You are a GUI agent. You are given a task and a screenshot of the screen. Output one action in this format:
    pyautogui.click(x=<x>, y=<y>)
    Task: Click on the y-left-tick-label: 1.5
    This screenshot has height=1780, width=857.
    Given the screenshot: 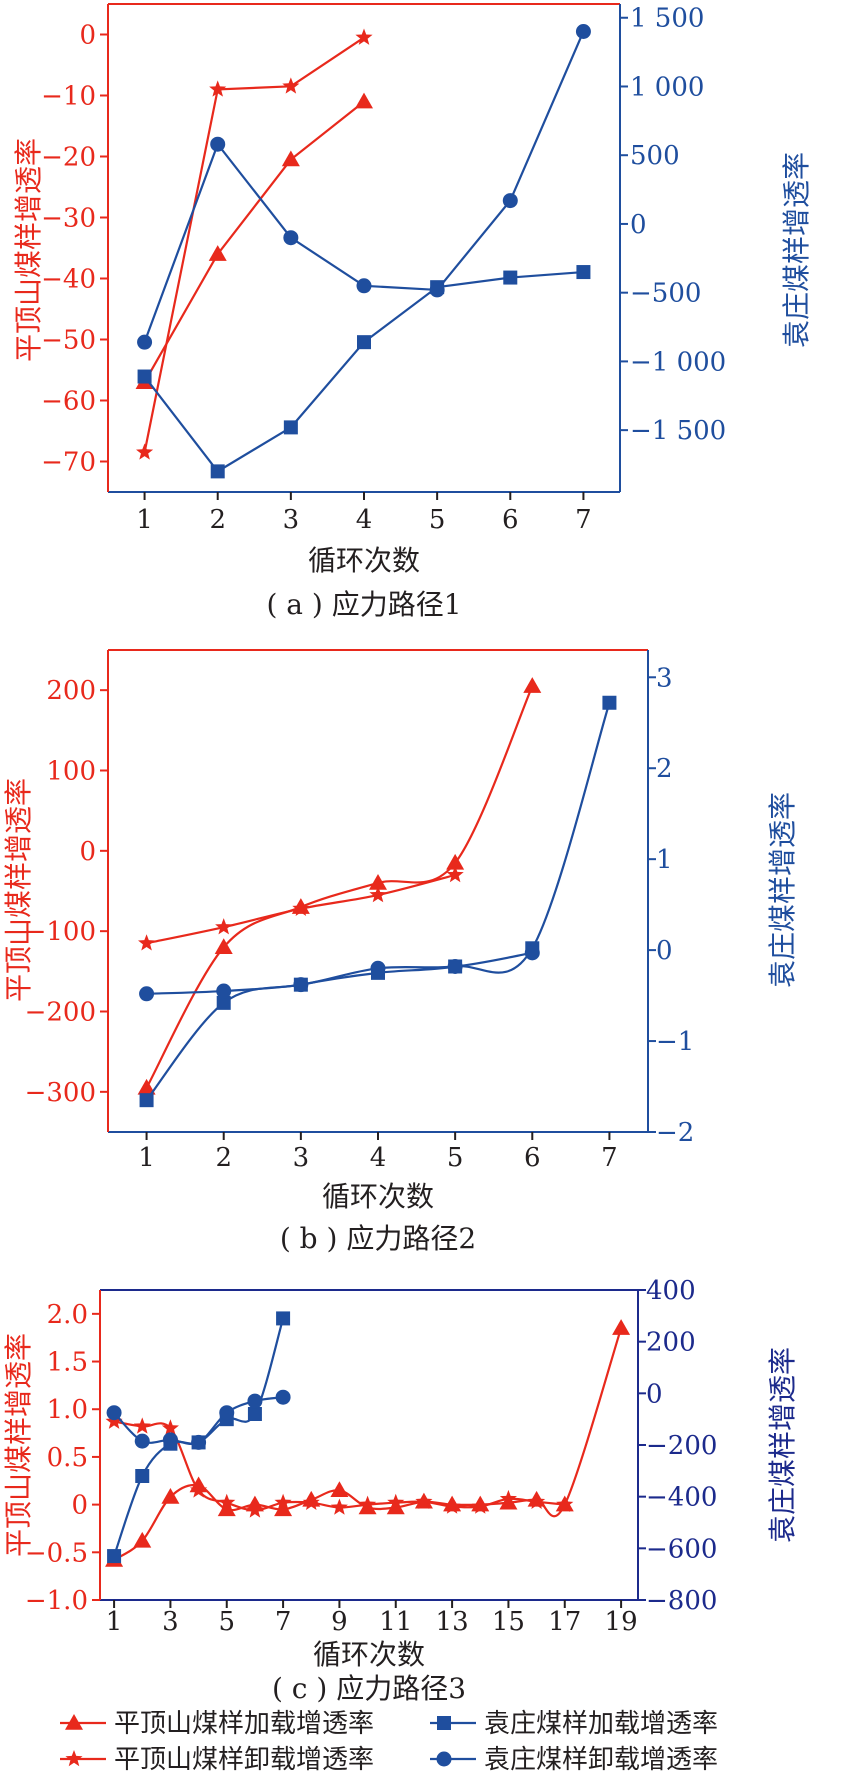 What is the action you would take?
    pyautogui.click(x=67, y=1363)
    